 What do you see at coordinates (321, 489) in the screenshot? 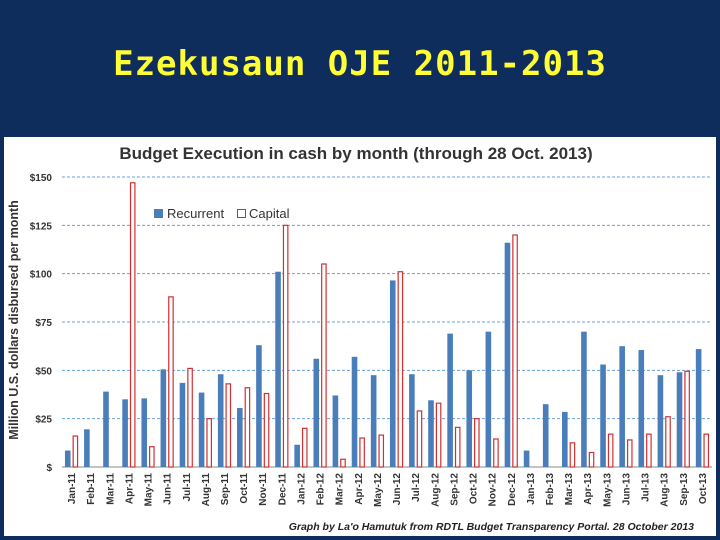
I see `x-tick-label: Feb-12` at bounding box center [321, 489].